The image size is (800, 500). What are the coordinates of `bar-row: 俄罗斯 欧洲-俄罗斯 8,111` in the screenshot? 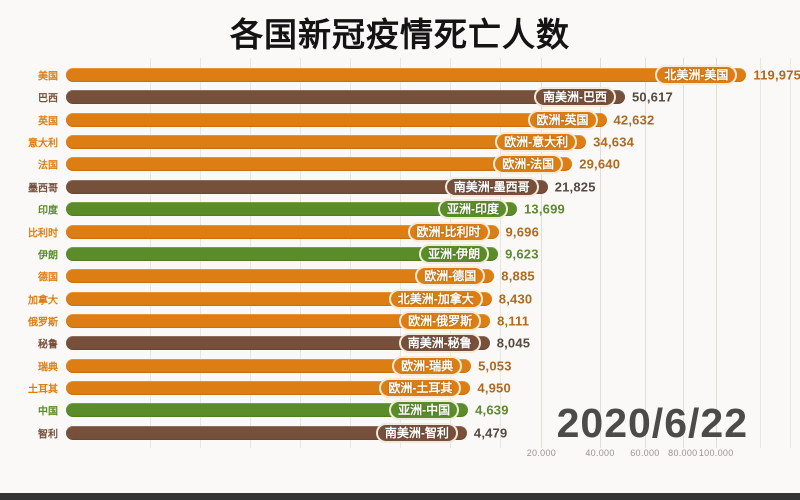 It's located at (400, 321).